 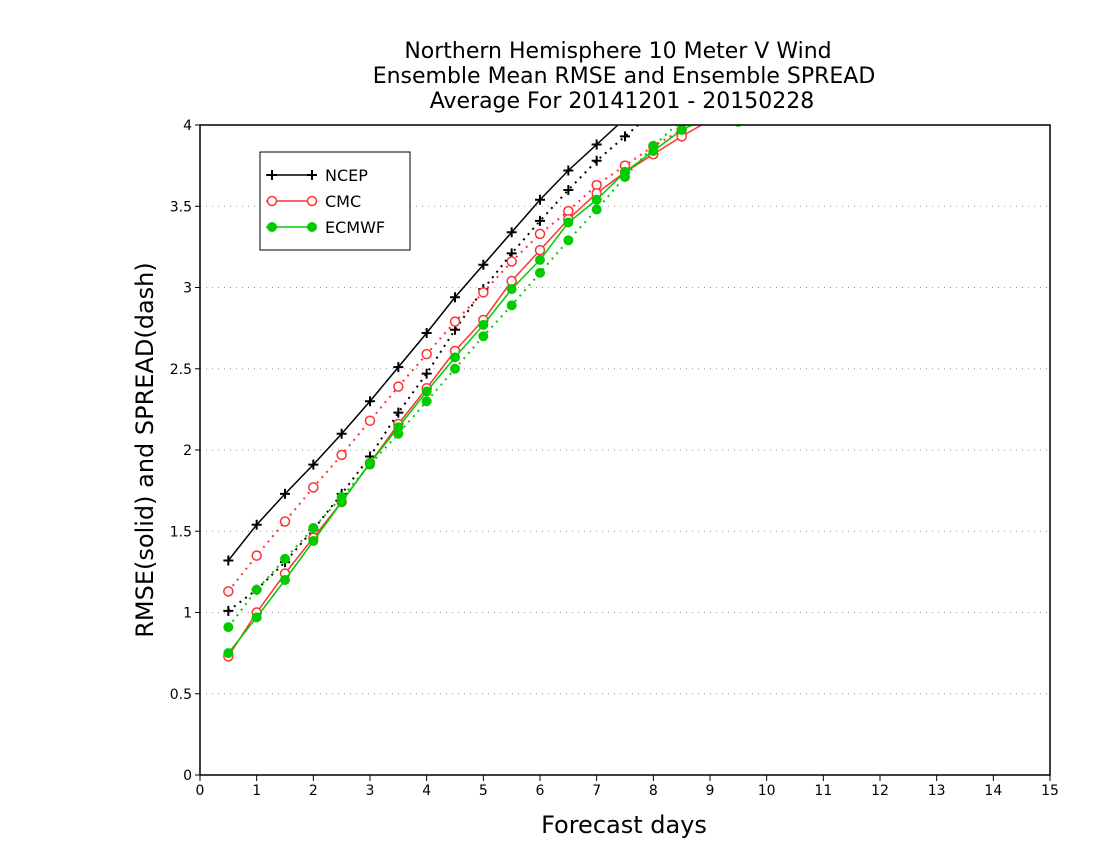 What do you see at coordinates (596, 791) in the screenshot?
I see `x-tick-label: 7` at bounding box center [596, 791].